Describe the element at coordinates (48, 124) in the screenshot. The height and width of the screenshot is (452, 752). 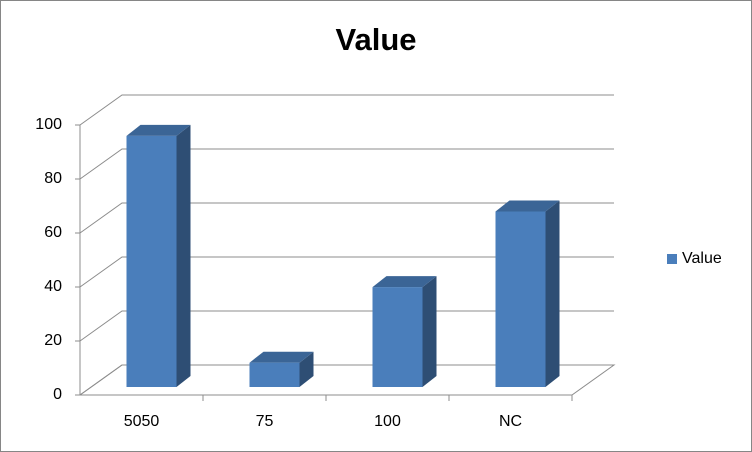
I see `y-tick-label: 100` at that location.